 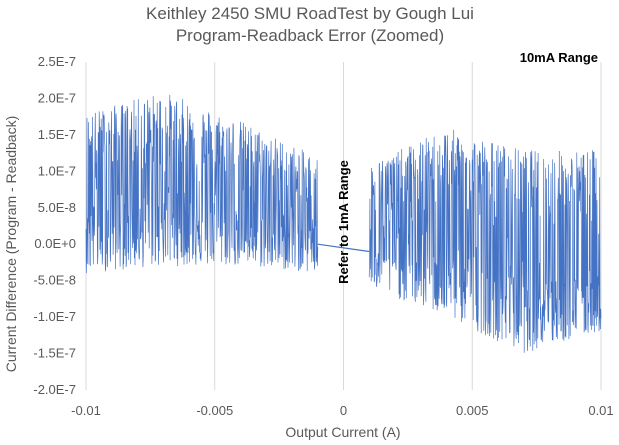 What do you see at coordinates (86, 410) in the screenshot?
I see `x-tick-label: -0.01` at bounding box center [86, 410].